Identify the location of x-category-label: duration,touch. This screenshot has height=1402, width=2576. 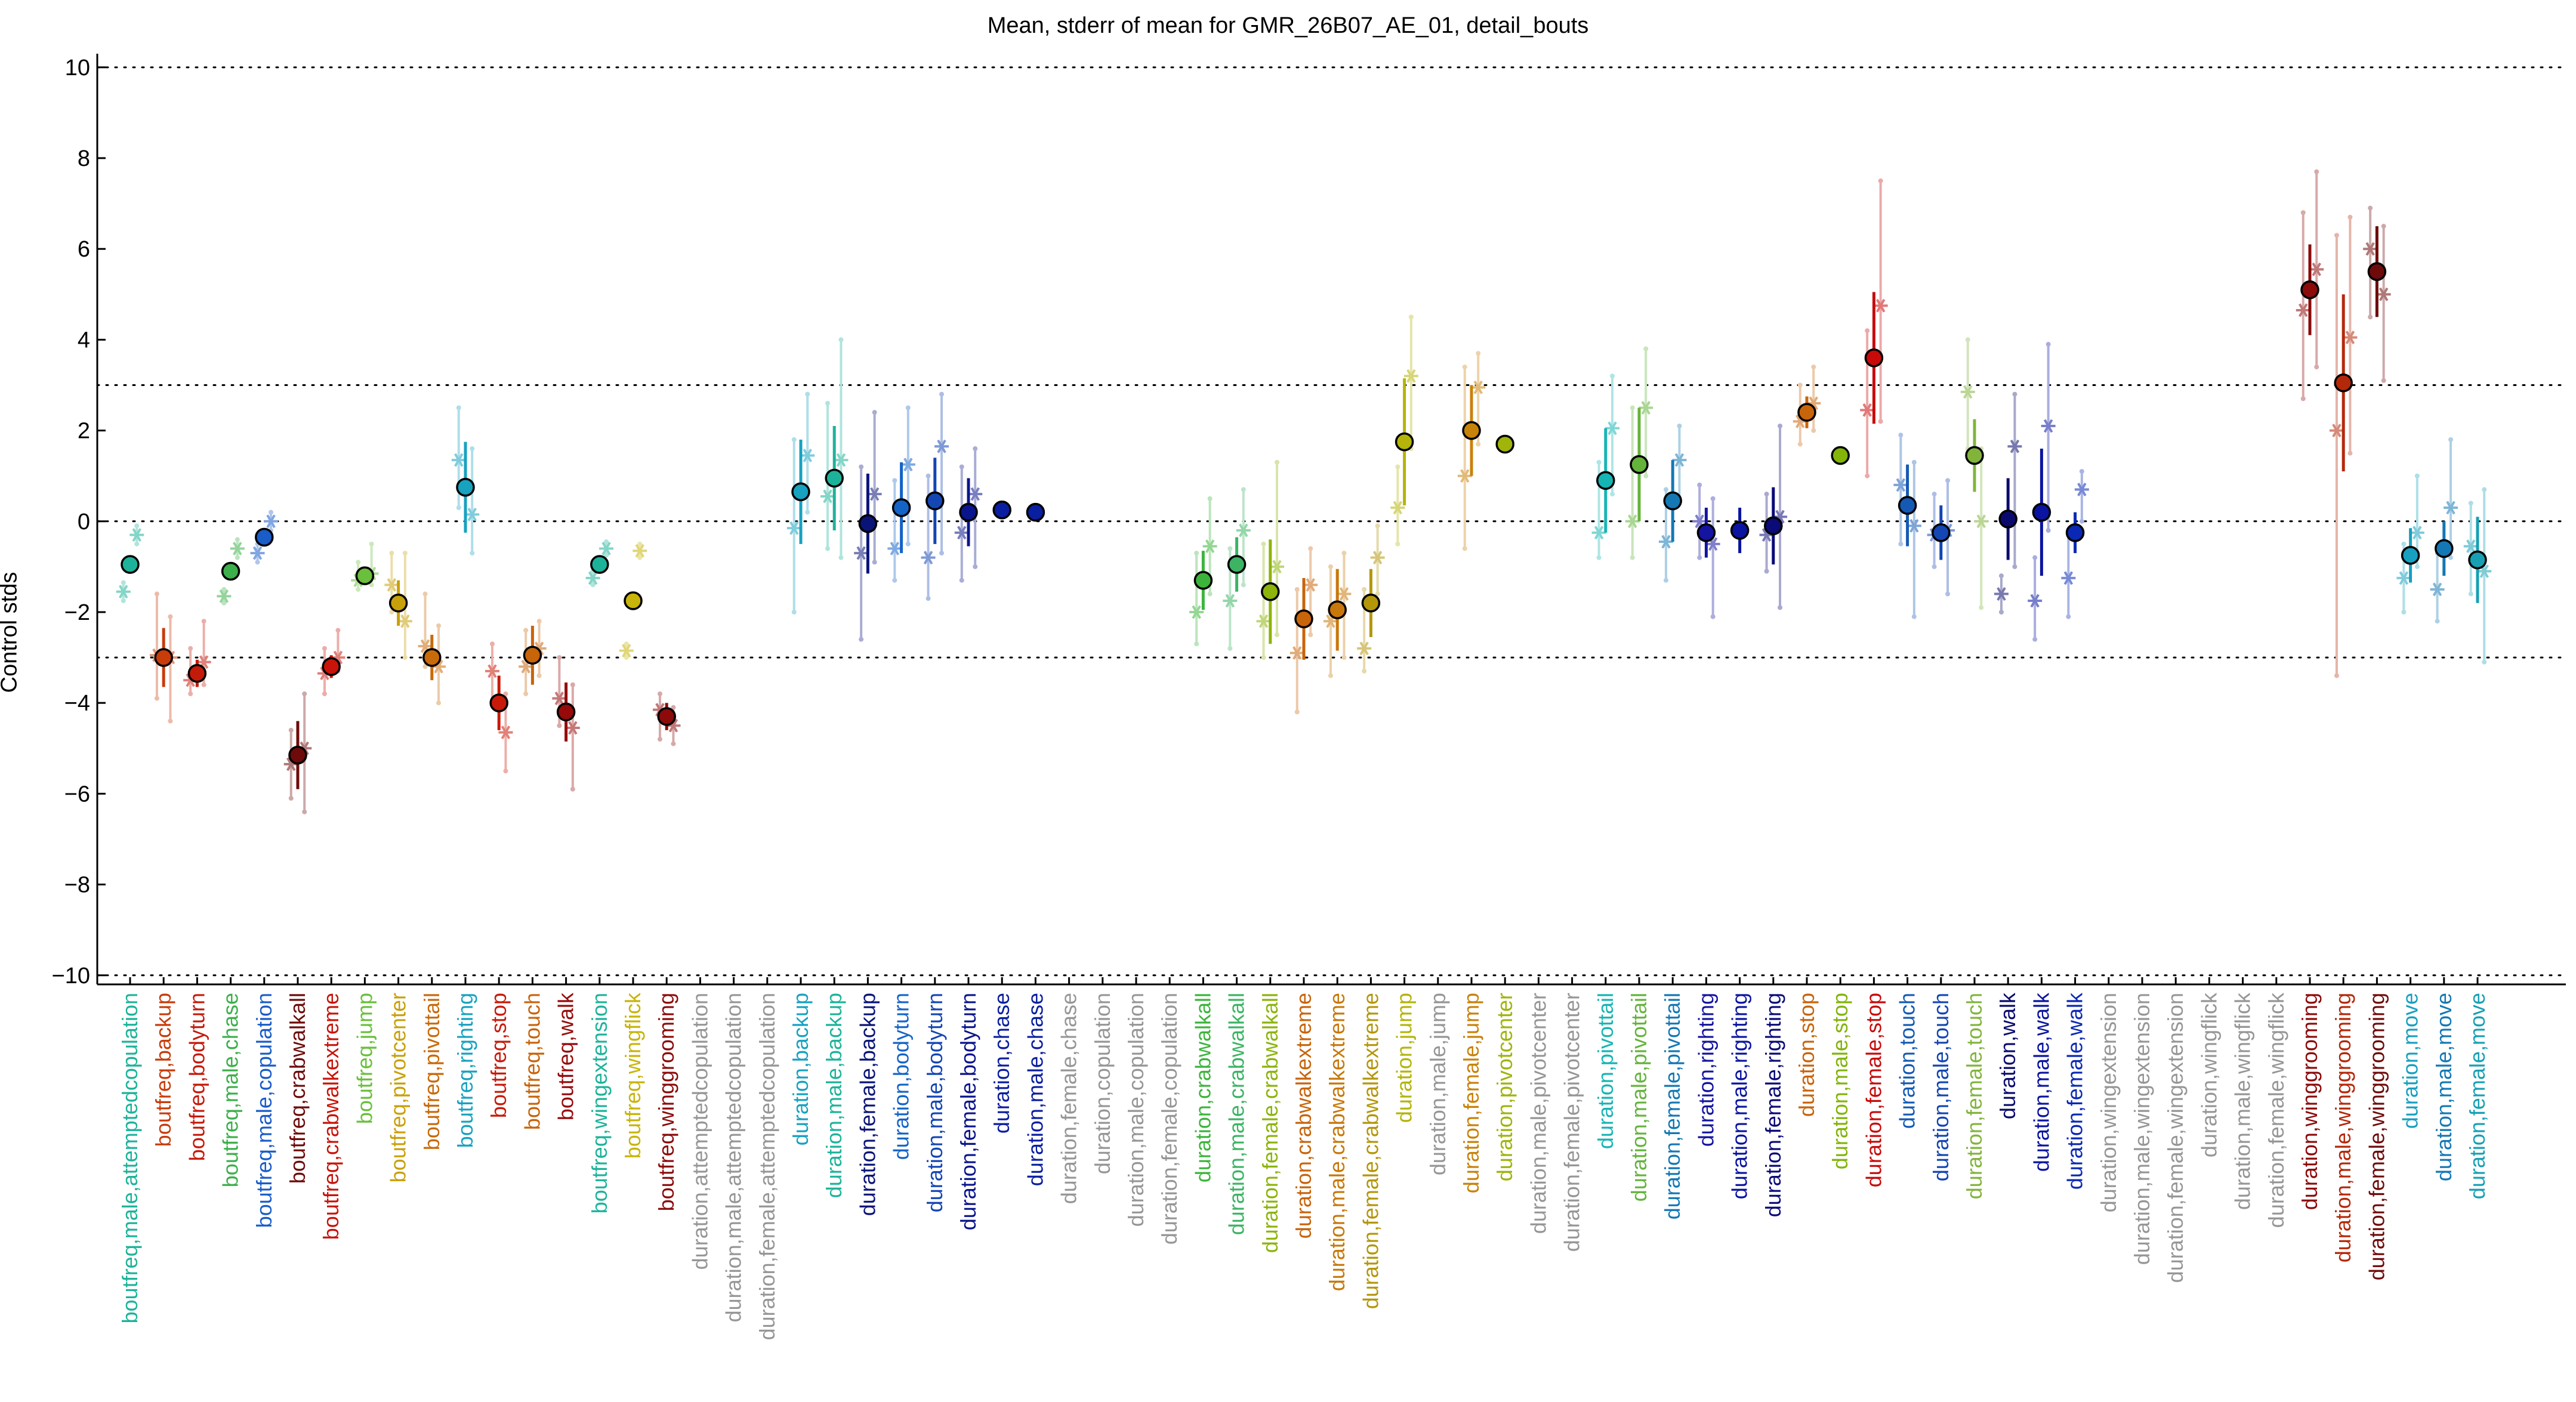
(1908, 1061).